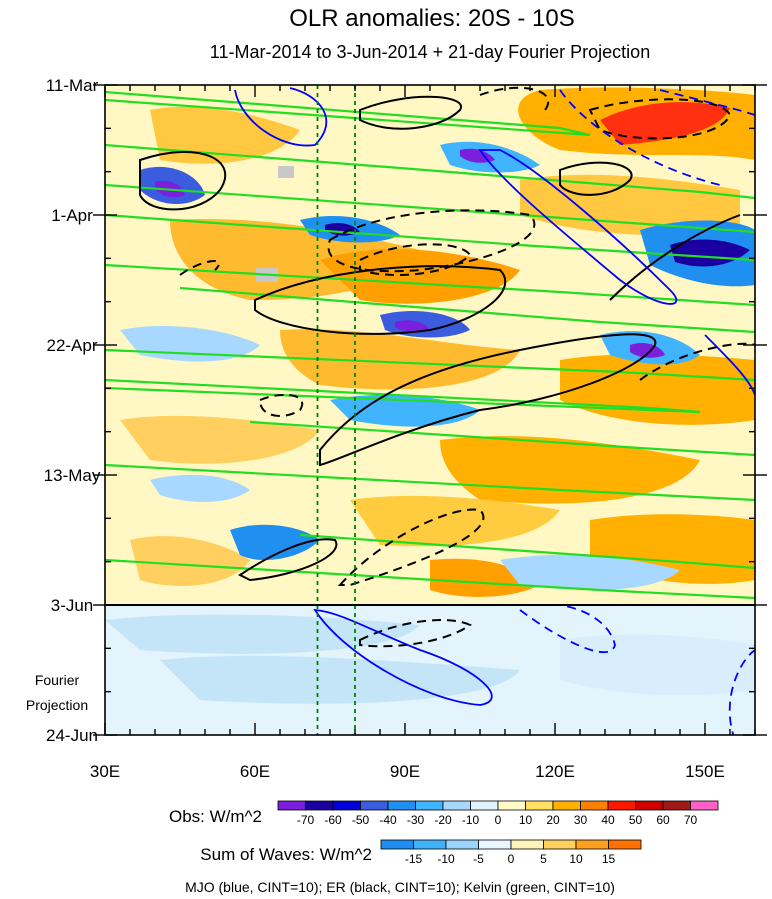 The image size is (772, 899). Describe the element at coordinates (608, 820) in the screenshot. I see `colorbar-tick-label: 40` at that location.